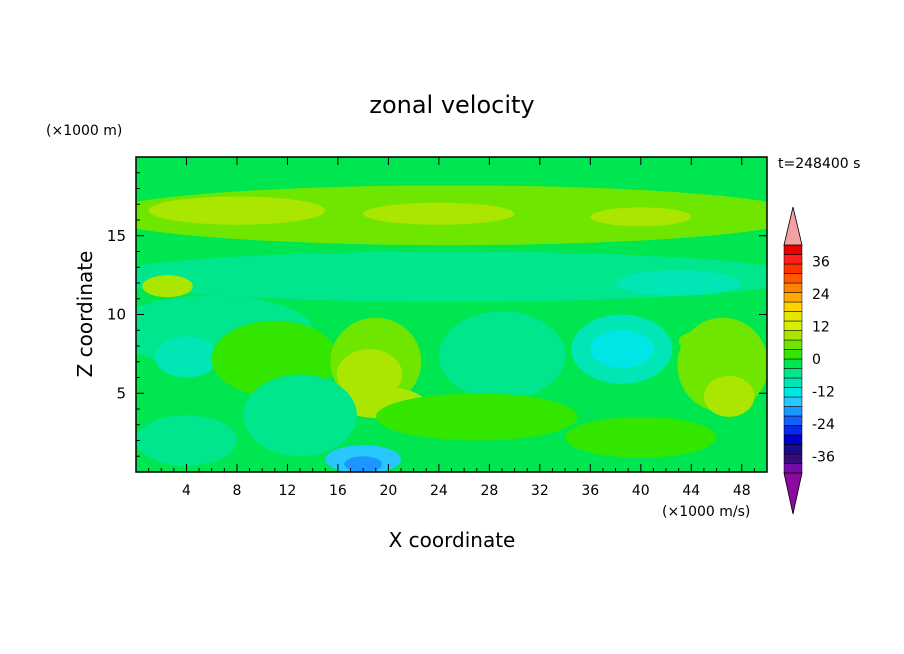  Describe the element at coordinates (809, 360) in the screenshot. I see `colorbar: 36 24 12 0 -12 -24 -36` at that location.